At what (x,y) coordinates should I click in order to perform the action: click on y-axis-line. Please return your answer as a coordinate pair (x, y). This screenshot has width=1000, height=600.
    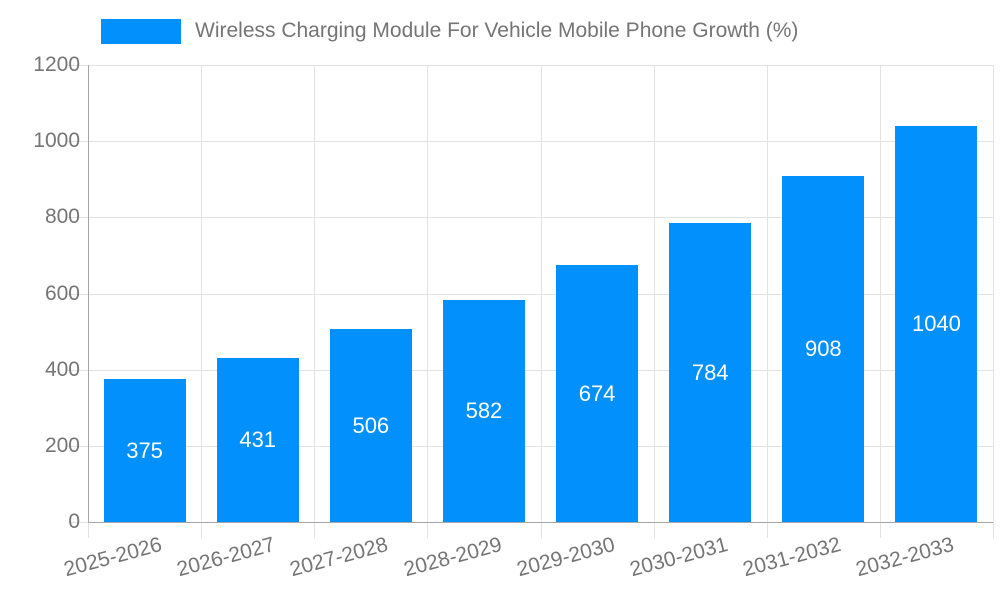
    Looking at the image, I should click on (88, 293).